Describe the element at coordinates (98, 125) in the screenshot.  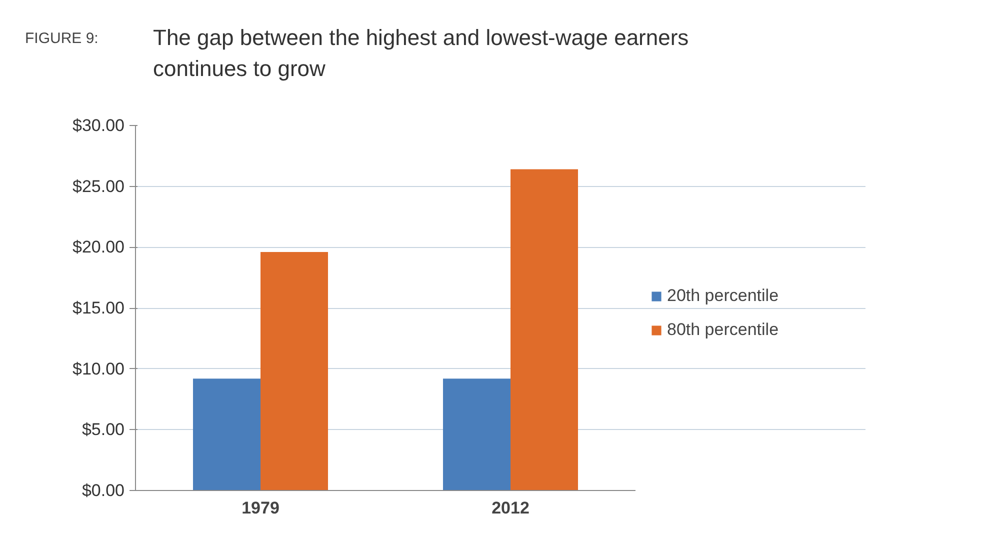
I see `y-tick-label: $30.00` at that location.